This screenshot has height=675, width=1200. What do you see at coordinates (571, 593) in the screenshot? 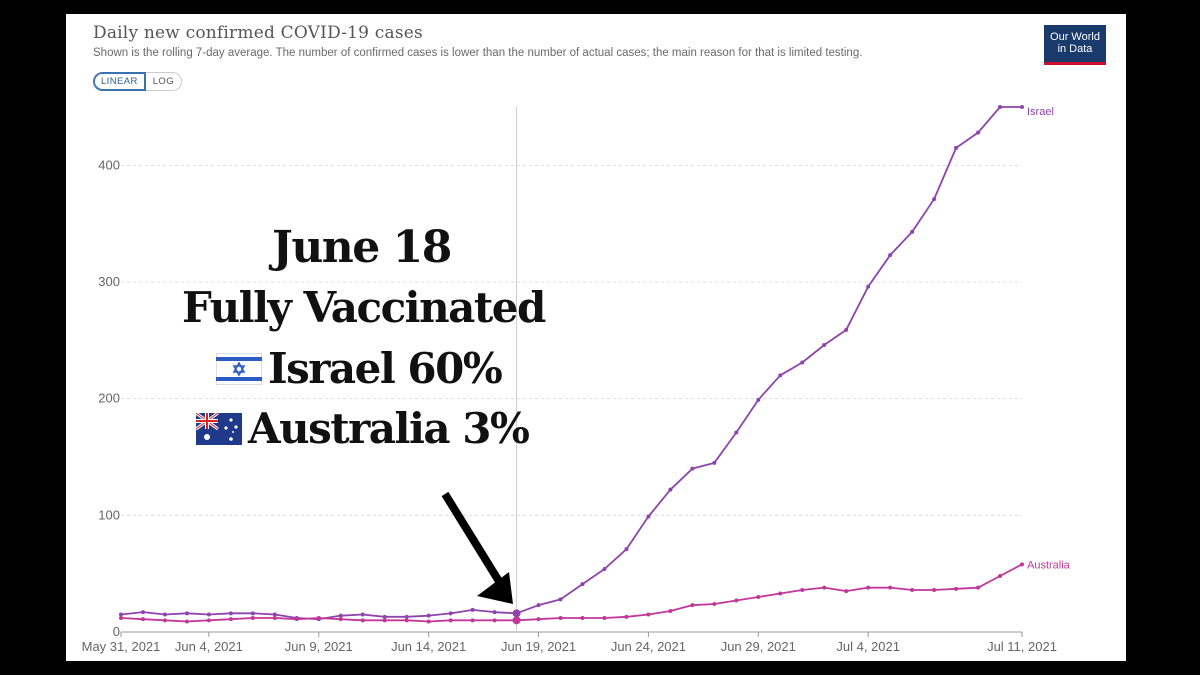
I see `series-line-australia` at bounding box center [571, 593].